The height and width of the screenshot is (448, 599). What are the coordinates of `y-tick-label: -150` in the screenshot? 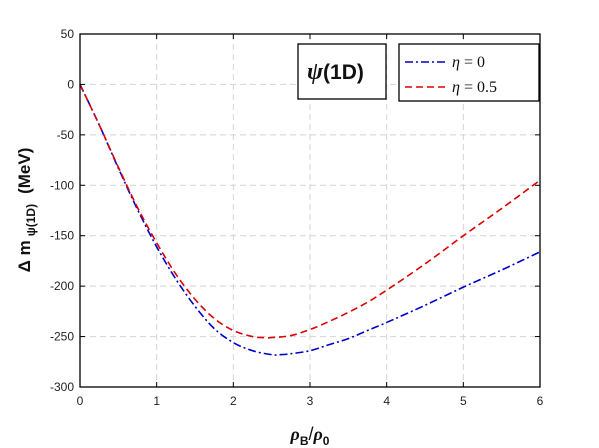 It's located at (62, 236).